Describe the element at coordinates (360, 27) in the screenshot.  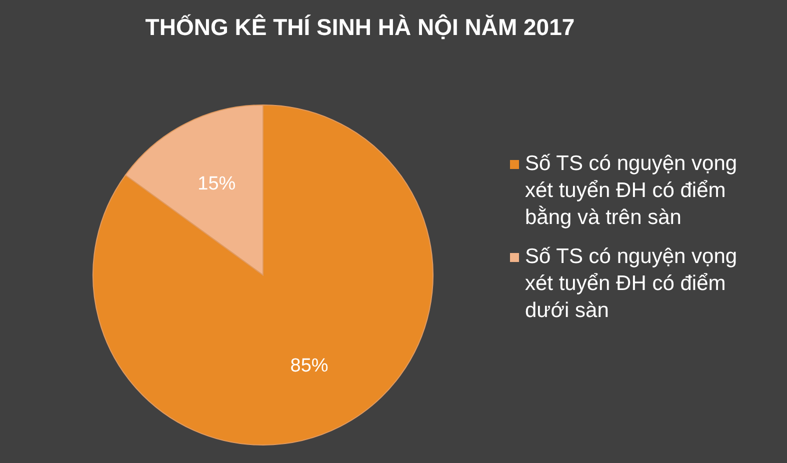
I see `chart-title: THỐNG KÊ THÍ SINH HÀ NỘI NĂM 2017` at that location.